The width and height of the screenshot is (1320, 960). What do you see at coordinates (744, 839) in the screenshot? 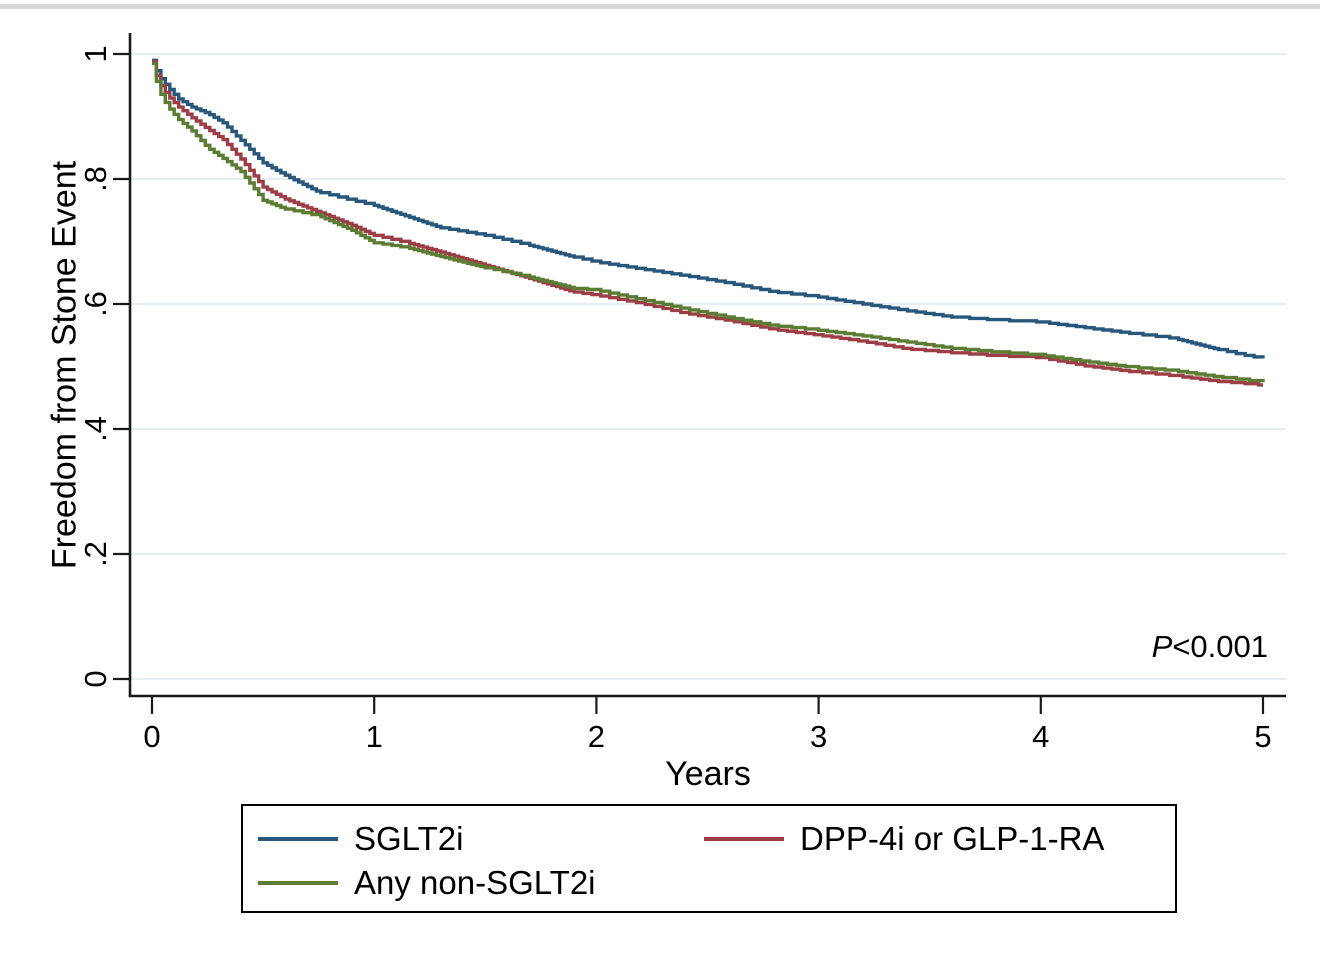
I see `legend-swatch-dpp4i-glp1ra` at bounding box center [744, 839].